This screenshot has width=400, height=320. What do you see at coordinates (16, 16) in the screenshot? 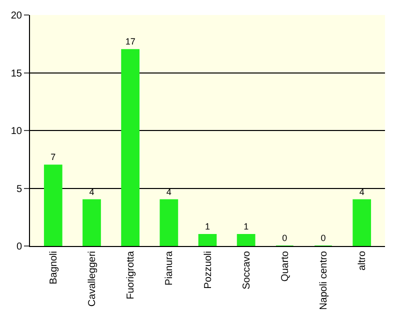
I see `y-tick-label: 20` at bounding box center [16, 16].